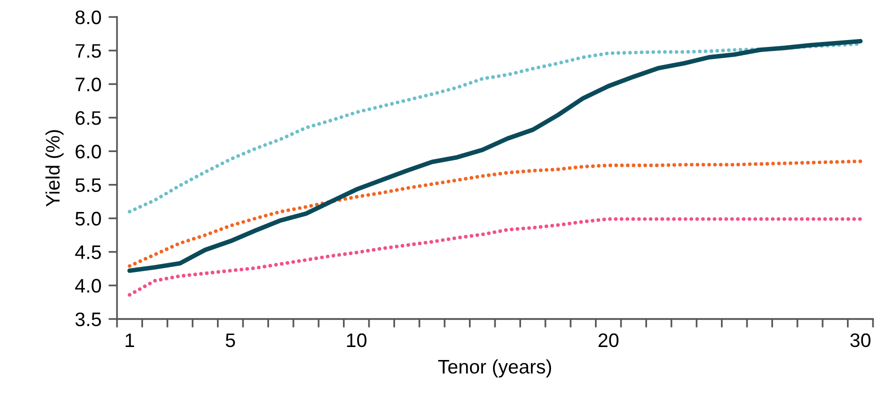  I want to click on y-tick-label: 6.0, so click(88, 151).